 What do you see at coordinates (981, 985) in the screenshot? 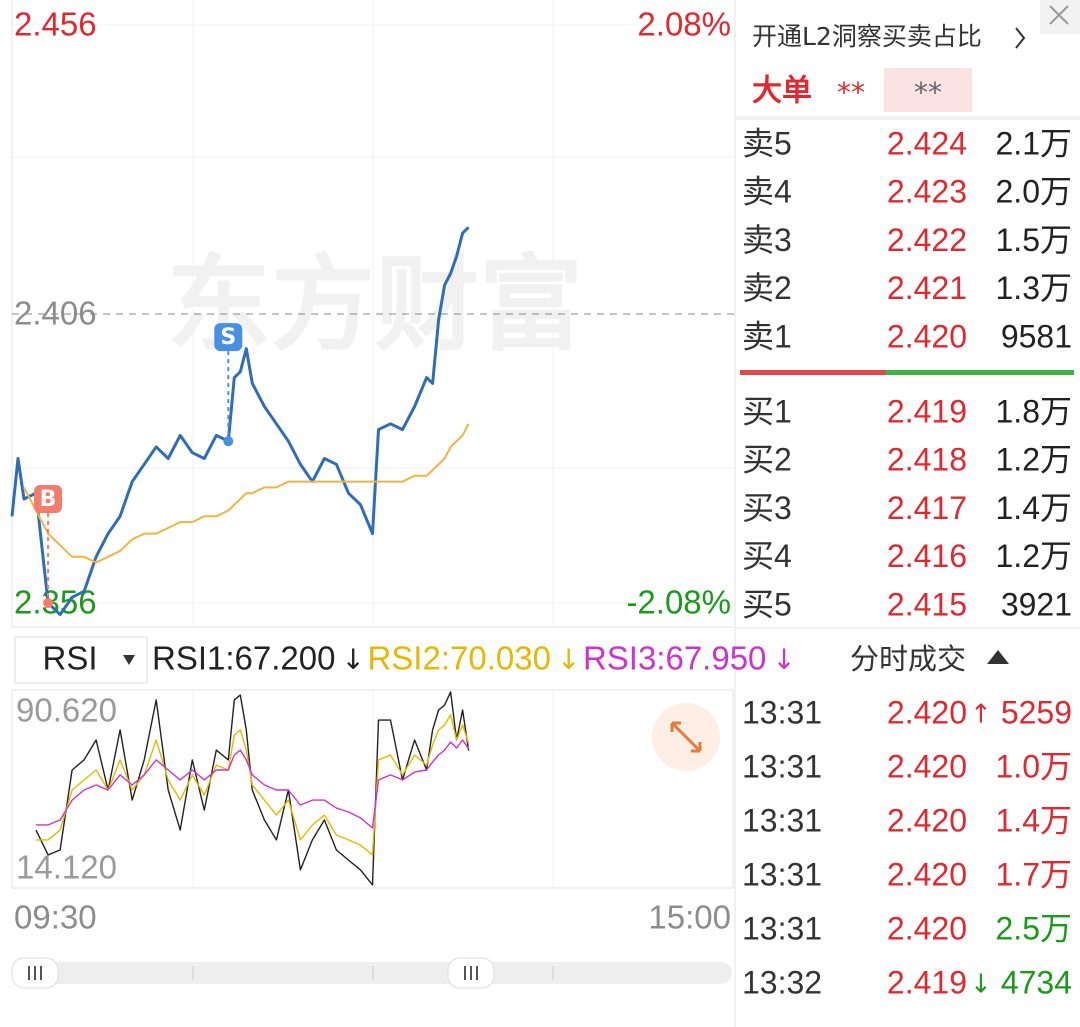
I see `trade-arrow: ↓` at bounding box center [981, 985].